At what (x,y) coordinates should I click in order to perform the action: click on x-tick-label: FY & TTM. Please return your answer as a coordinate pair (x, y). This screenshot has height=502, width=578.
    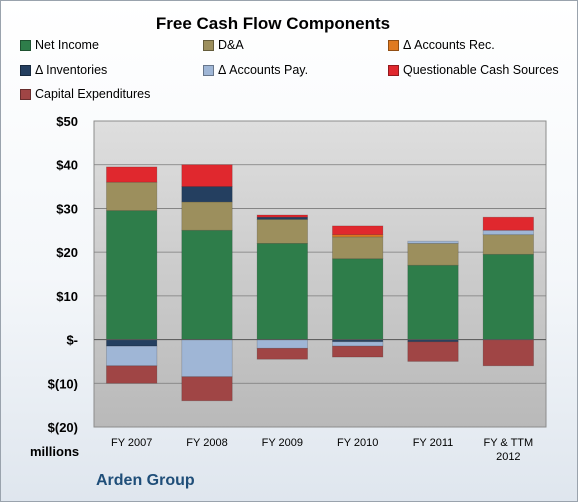
    Looking at the image, I should click on (508, 443).